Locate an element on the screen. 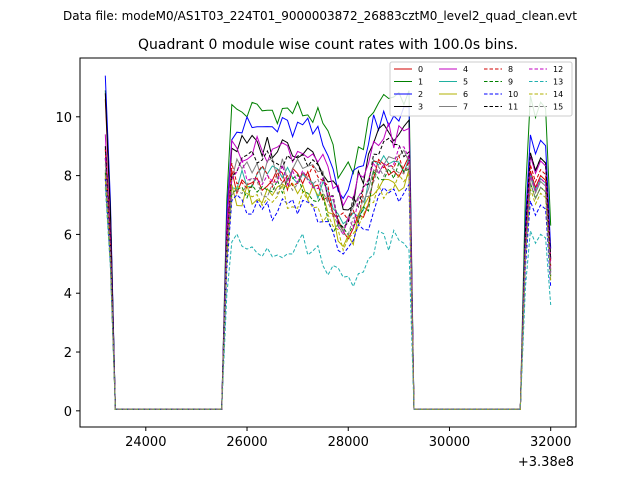  x-tick-label: 32000 is located at coordinates (550, 442).